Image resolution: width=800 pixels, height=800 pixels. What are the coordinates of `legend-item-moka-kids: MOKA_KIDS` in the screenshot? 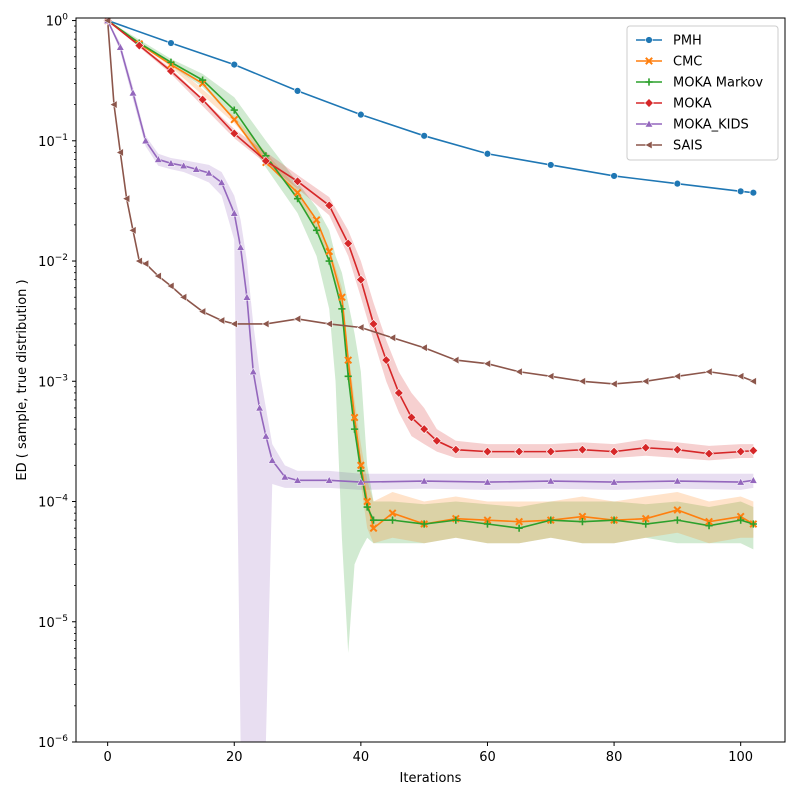 It's located at (692, 125).